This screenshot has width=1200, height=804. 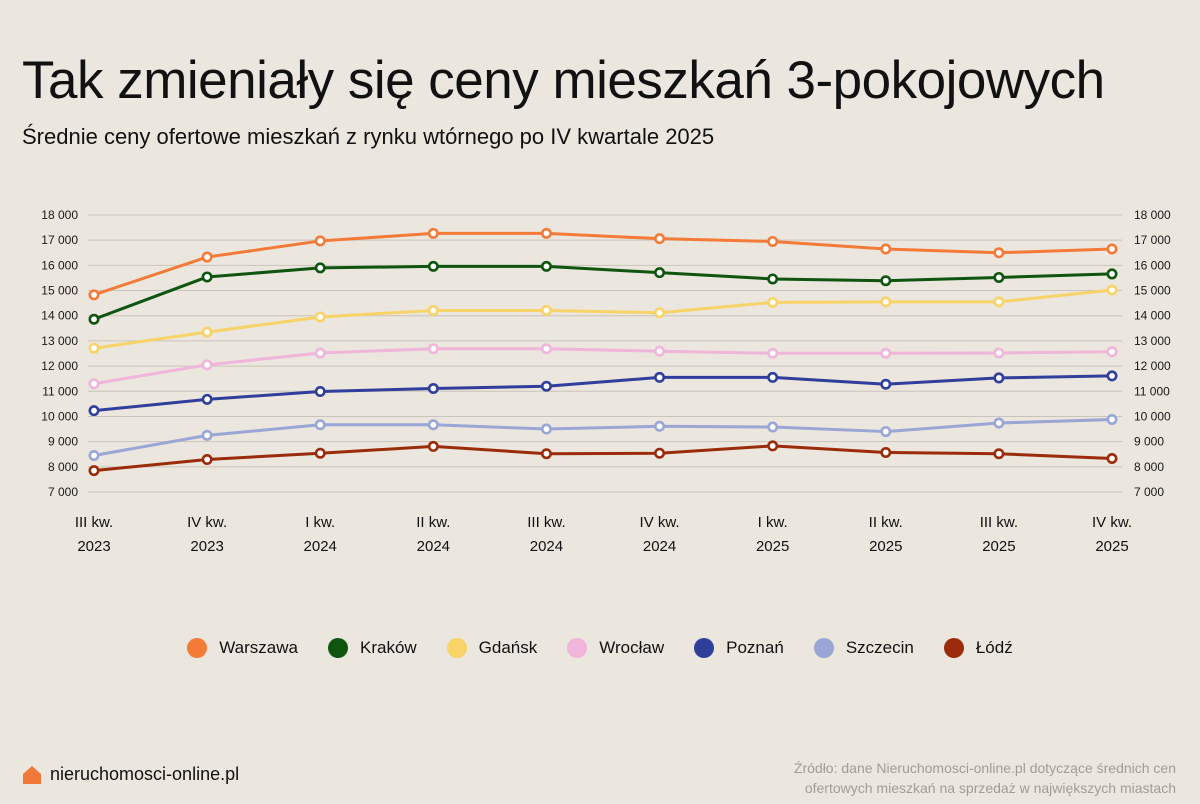 What do you see at coordinates (603, 393) in the screenshot?
I see `series-line-poznań` at bounding box center [603, 393].